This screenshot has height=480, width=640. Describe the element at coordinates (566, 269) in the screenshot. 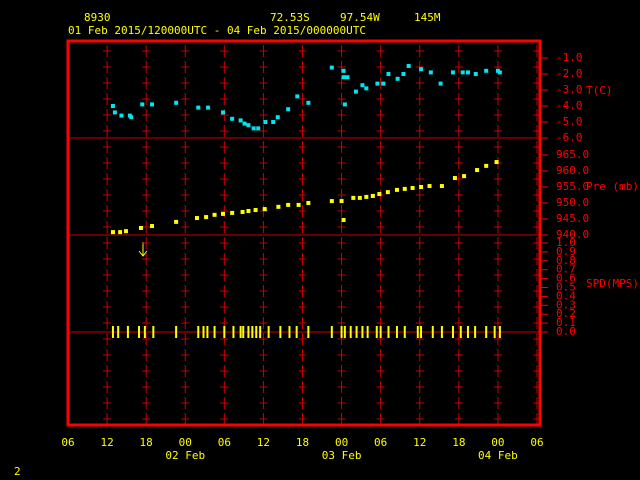

I see `y-tick-label: 0.7` at that location.